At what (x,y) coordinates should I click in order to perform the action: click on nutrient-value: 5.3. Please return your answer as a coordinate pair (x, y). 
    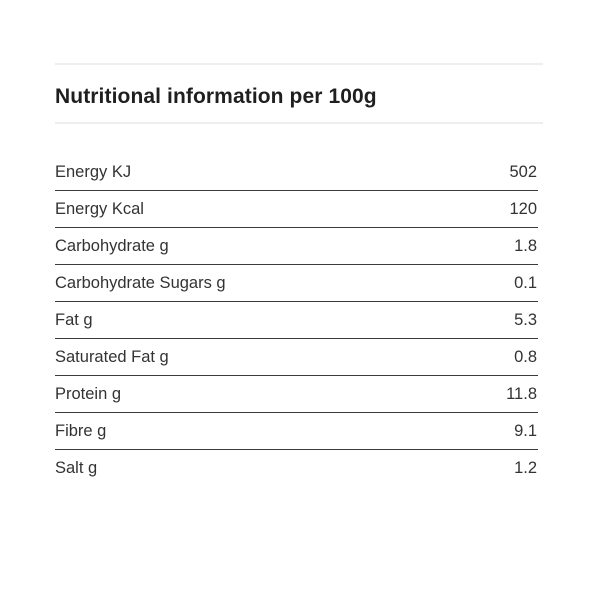
    Looking at the image, I should click on (525, 320).